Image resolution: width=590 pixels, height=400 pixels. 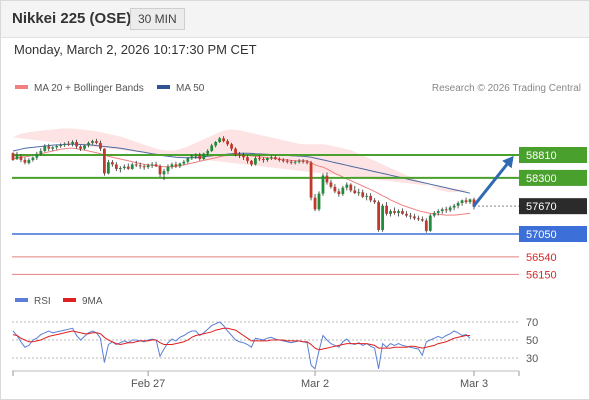 What do you see at coordinates (541, 235) in the screenshot?
I see `level-label-57050: 57050` at bounding box center [541, 235].